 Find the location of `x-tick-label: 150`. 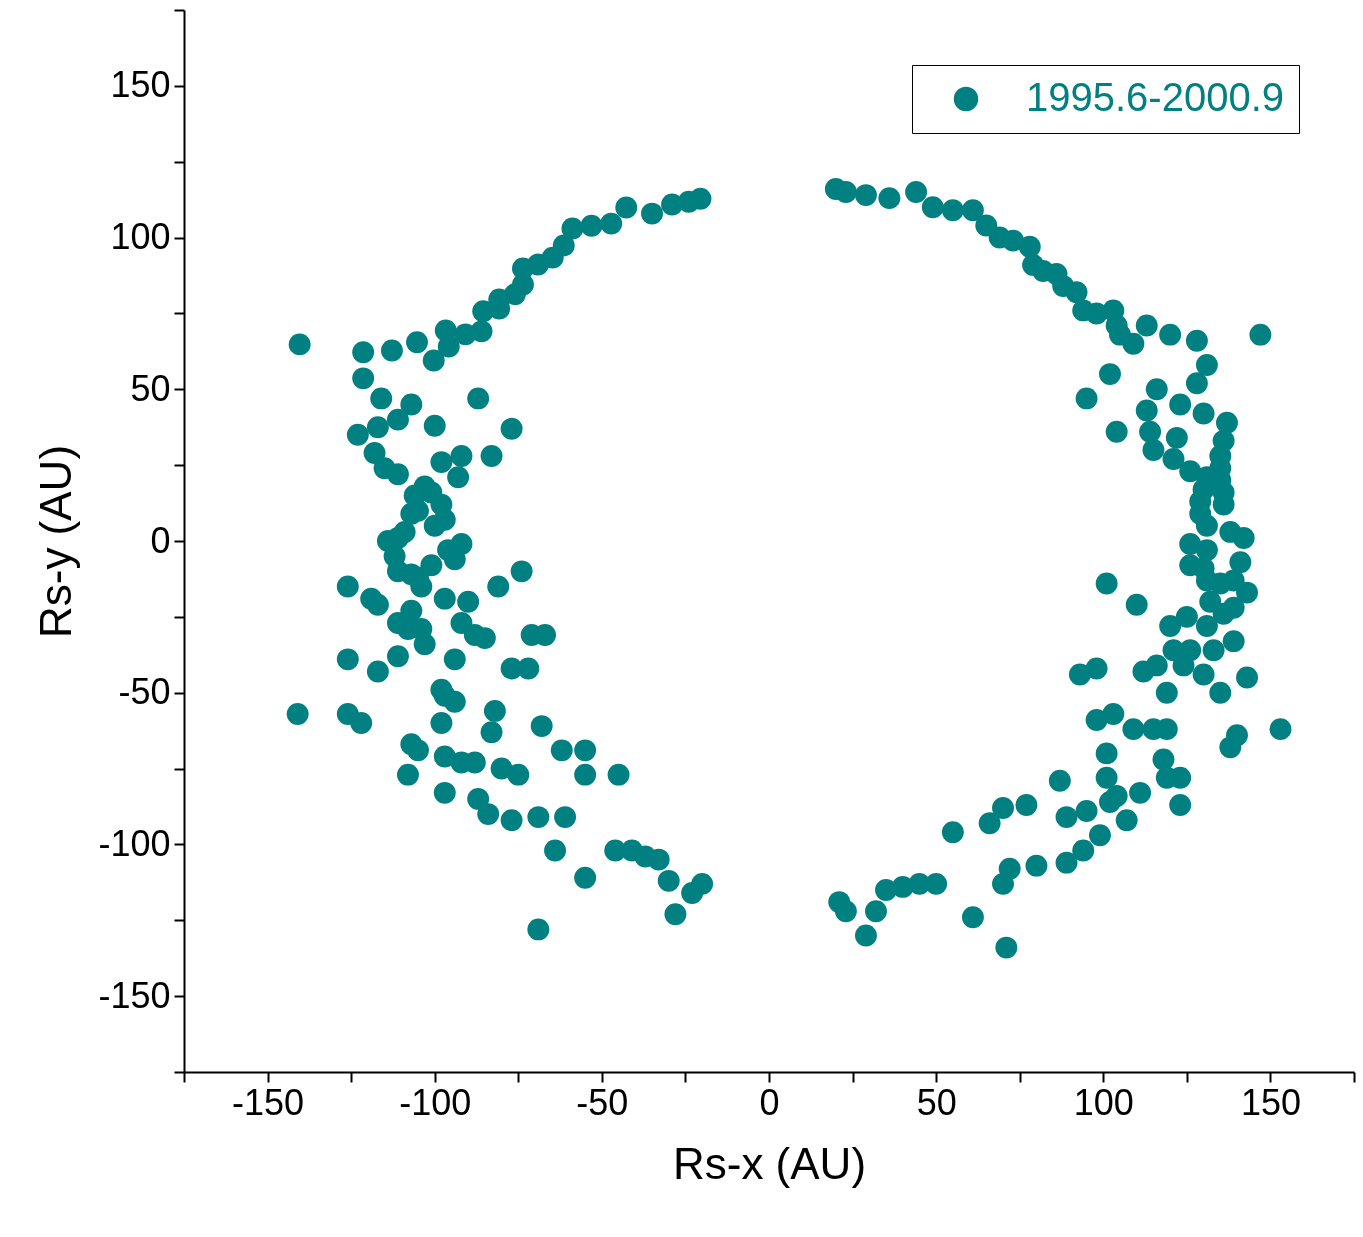

x-tick-label: 150 is located at coordinates (1270, 1102).